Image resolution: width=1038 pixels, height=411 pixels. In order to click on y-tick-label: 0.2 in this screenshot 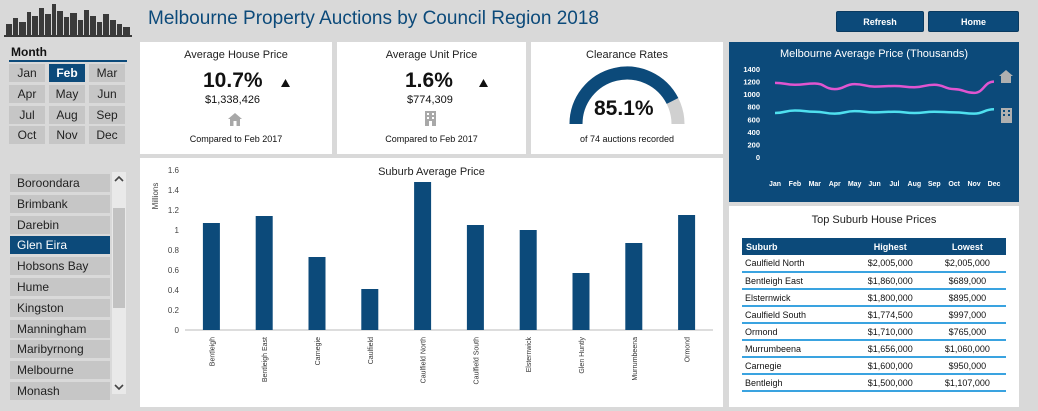, I will do `click(174, 310)`.